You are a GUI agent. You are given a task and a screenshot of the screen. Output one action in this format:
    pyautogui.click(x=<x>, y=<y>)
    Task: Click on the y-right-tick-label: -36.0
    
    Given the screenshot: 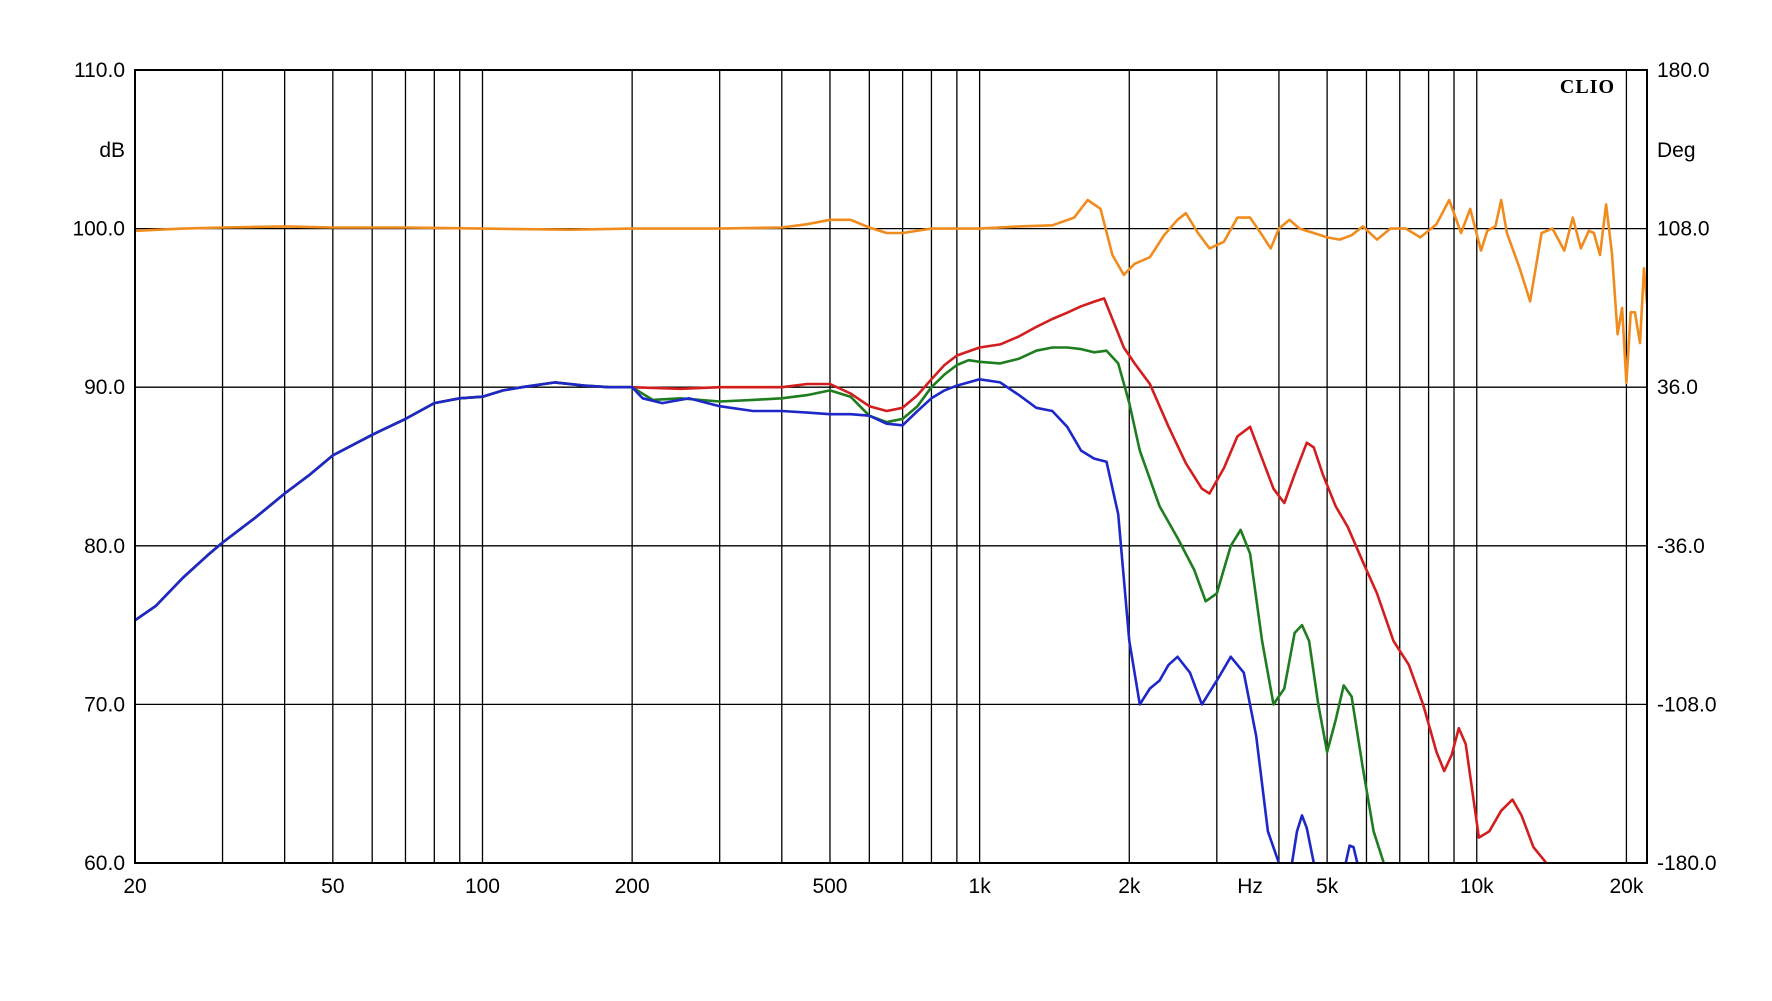 What is the action you would take?
    pyautogui.click(x=1681, y=546)
    